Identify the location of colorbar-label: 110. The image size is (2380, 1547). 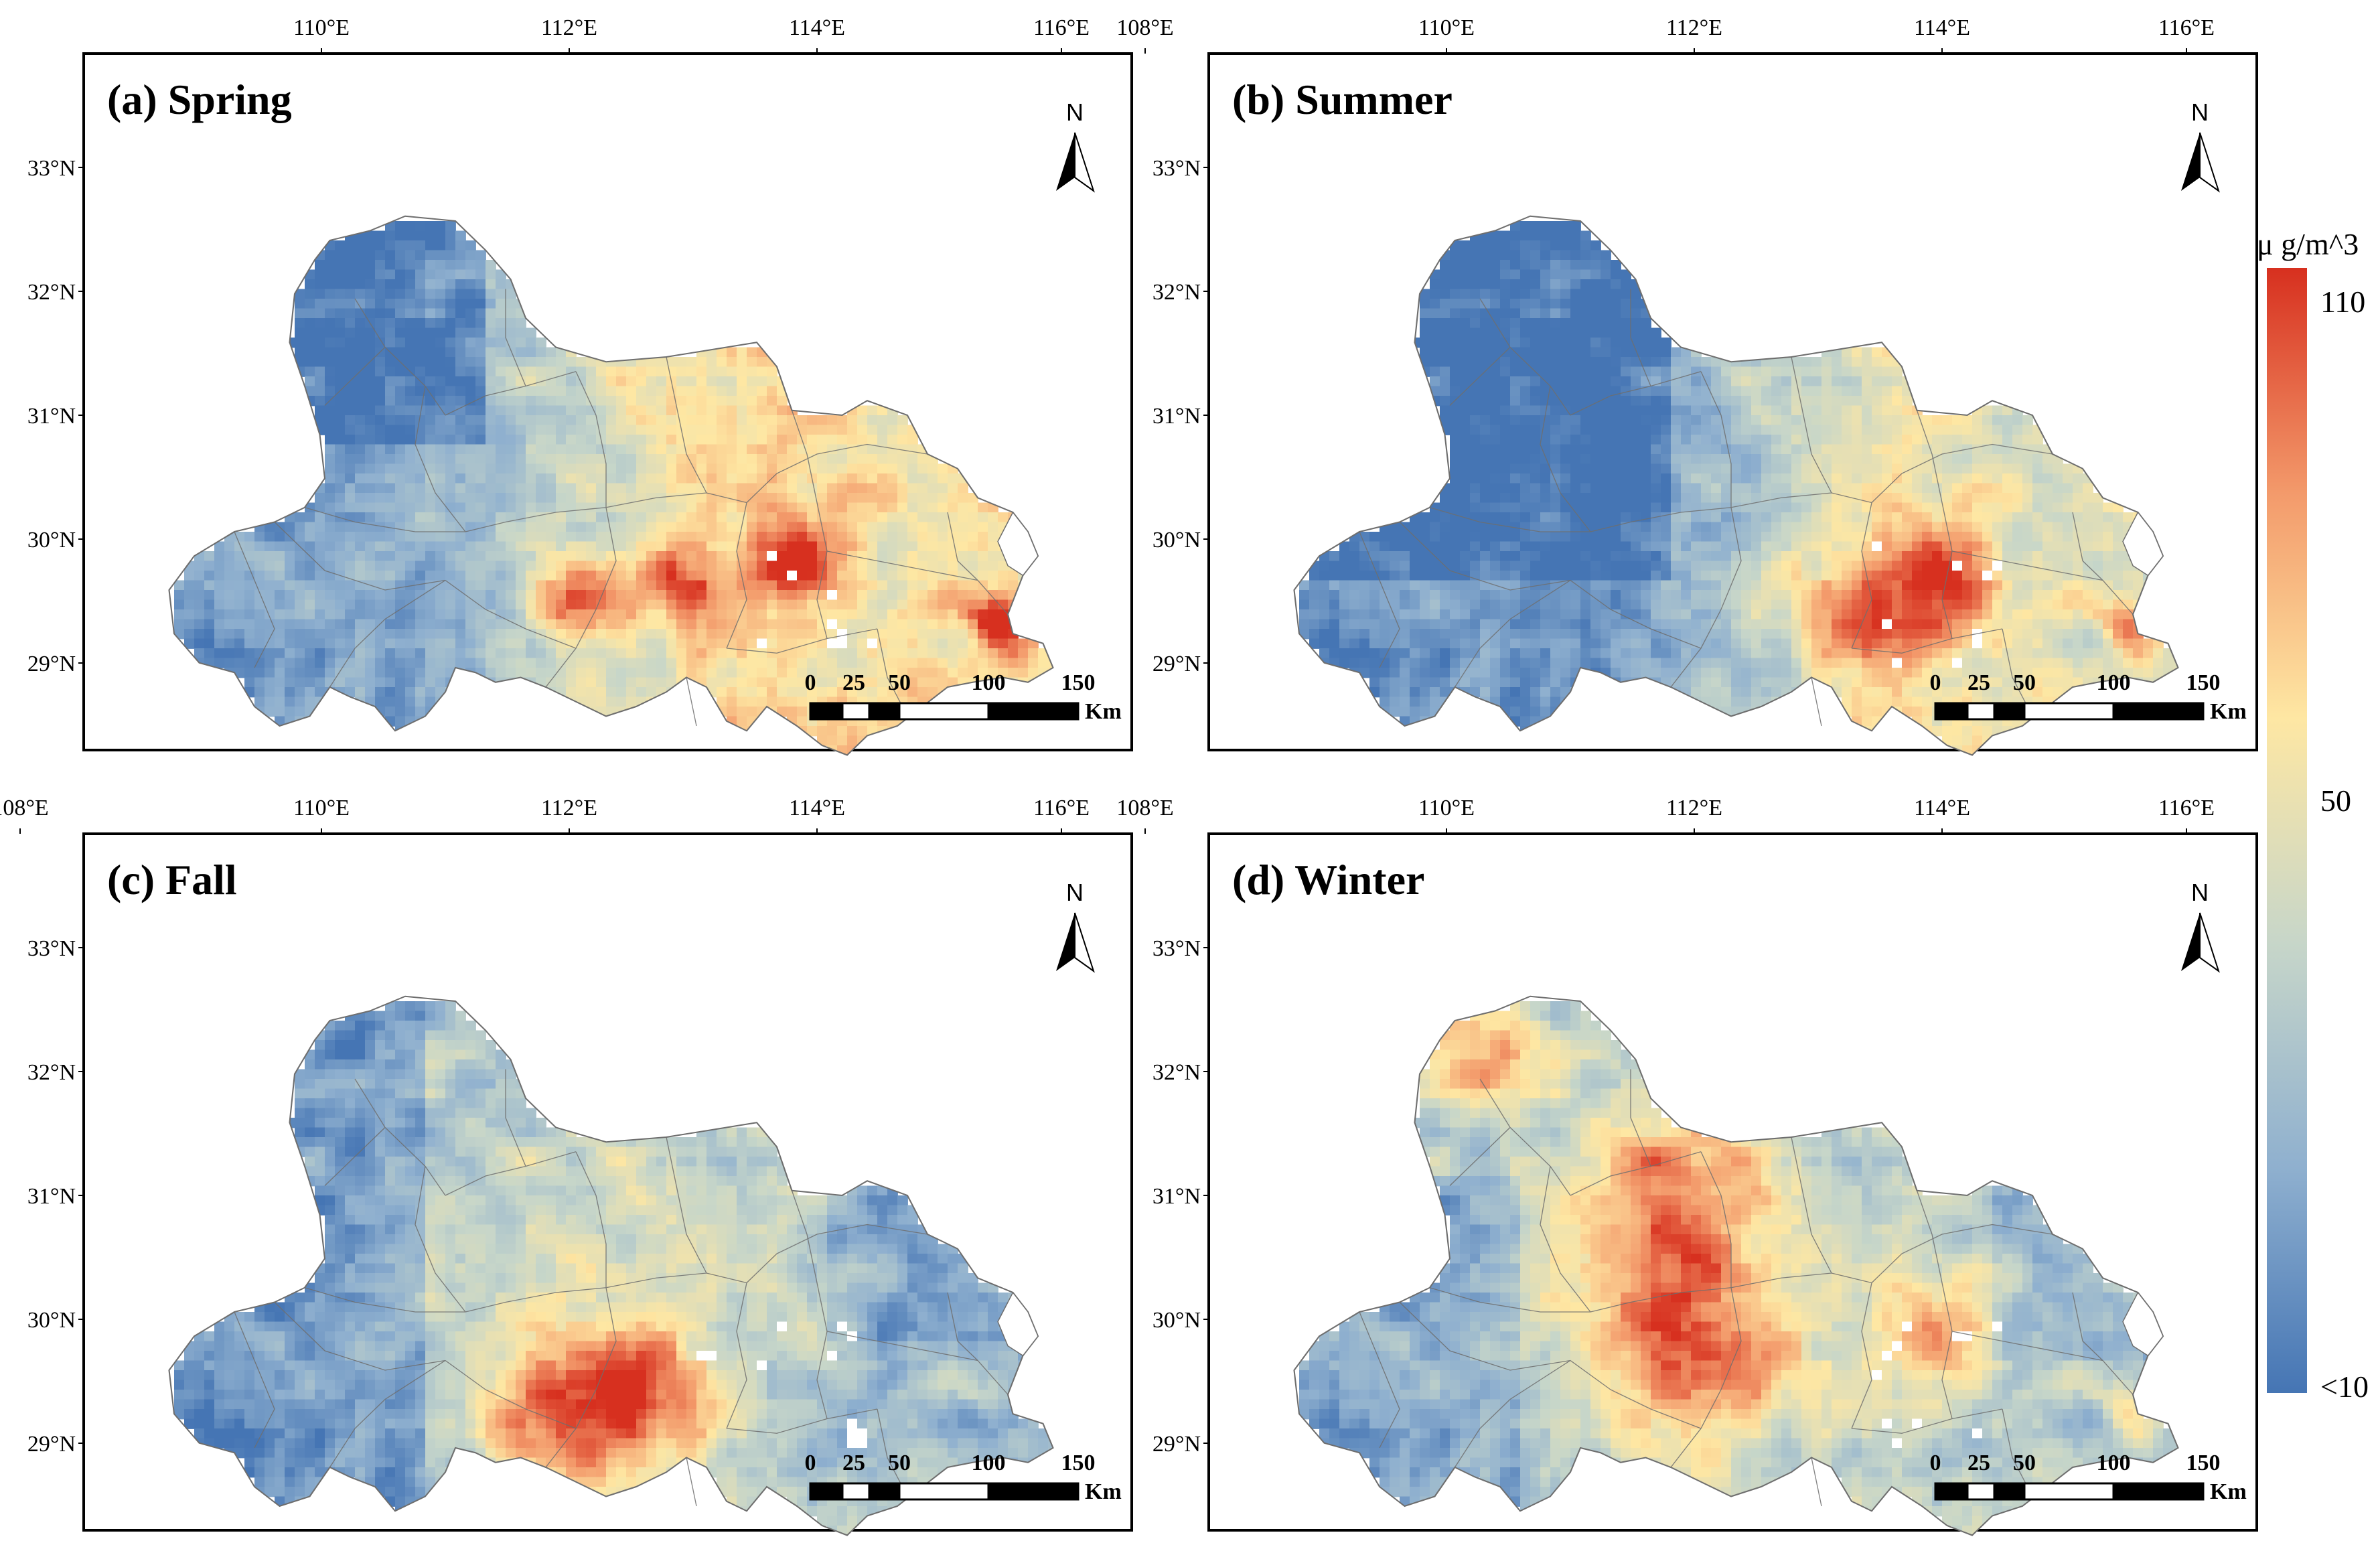
(2342, 302).